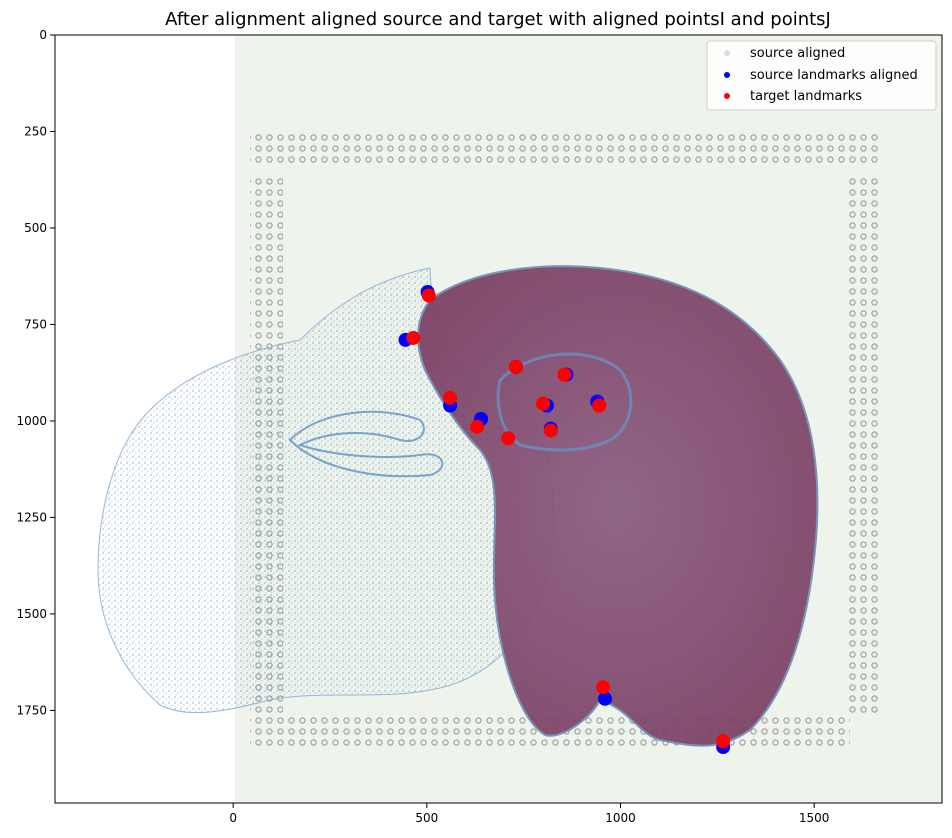 Image resolution: width=952 pixels, height=838 pixels. I want to click on legend-label-source-landmarks: source landmarks aligned, so click(834, 75).